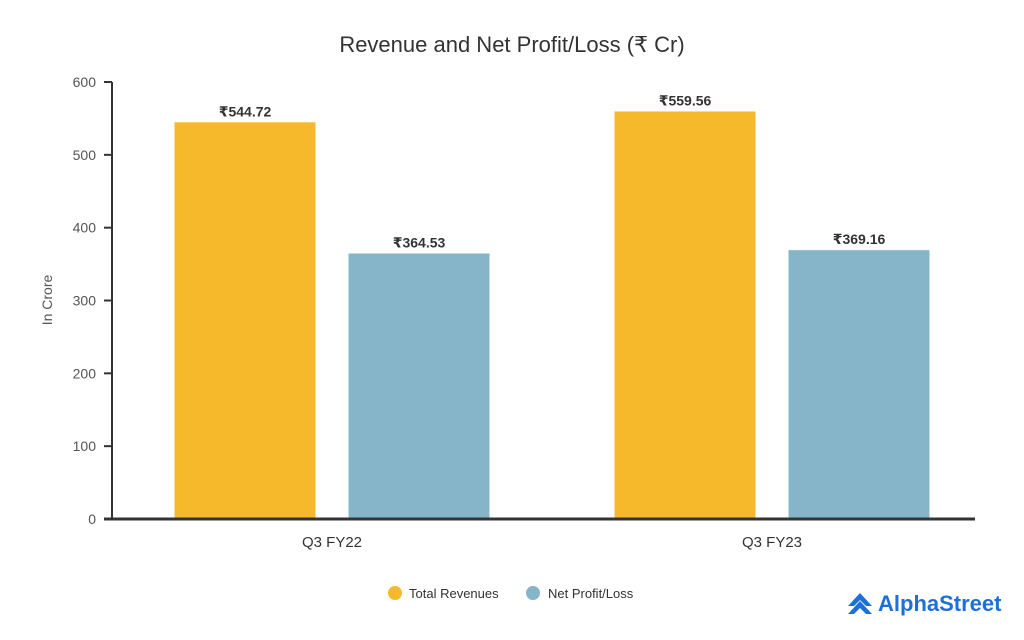  What do you see at coordinates (85, 301) in the screenshot?
I see `y-tick-label: 300` at bounding box center [85, 301].